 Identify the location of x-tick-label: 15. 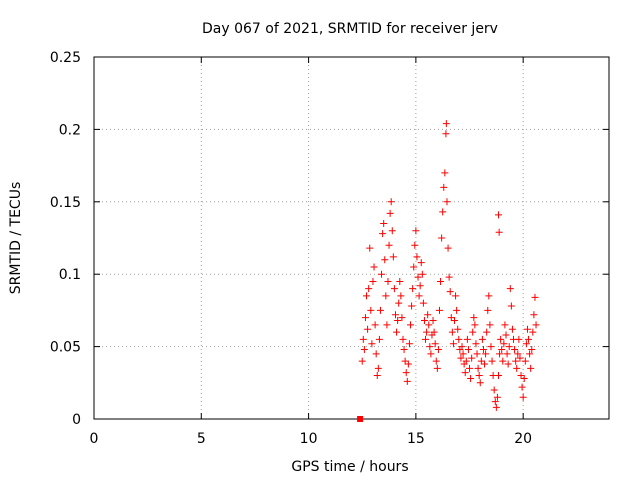
(416, 439).